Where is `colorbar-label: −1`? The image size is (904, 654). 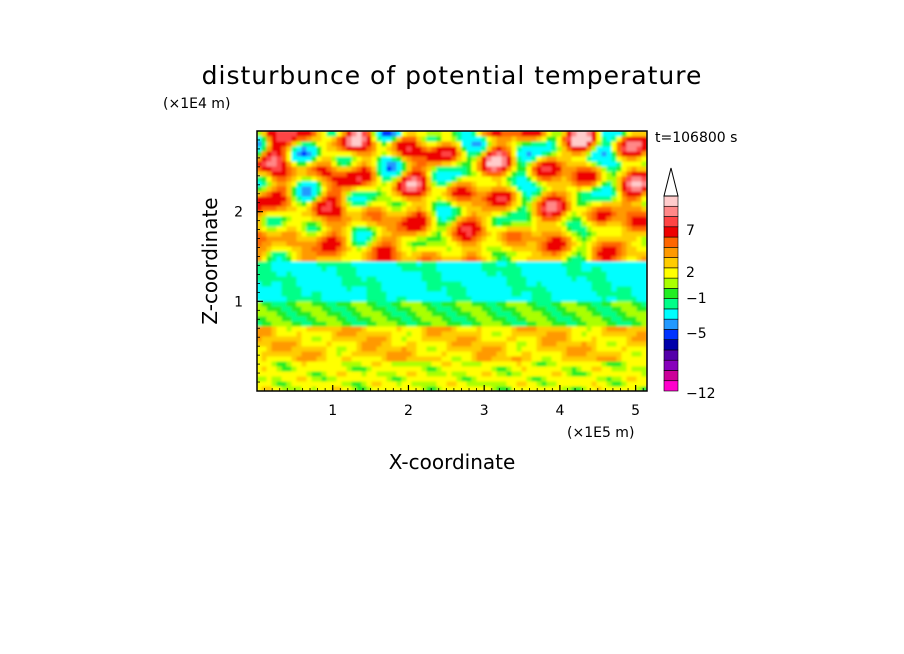 colorbar-label: −1 is located at coordinates (696, 299).